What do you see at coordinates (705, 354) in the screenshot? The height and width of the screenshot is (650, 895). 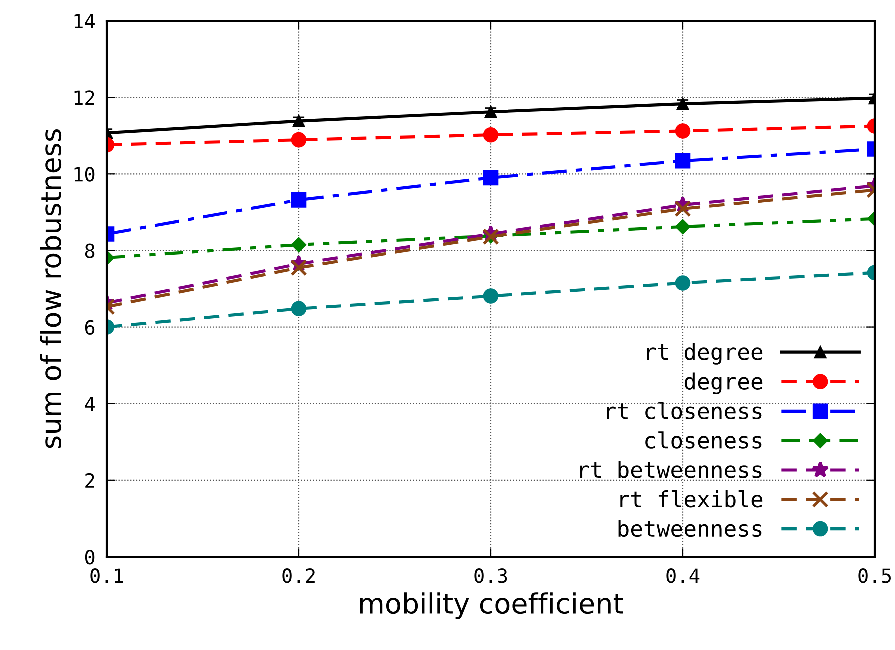 I see `legend-label: rt degree` at bounding box center [705, 354].